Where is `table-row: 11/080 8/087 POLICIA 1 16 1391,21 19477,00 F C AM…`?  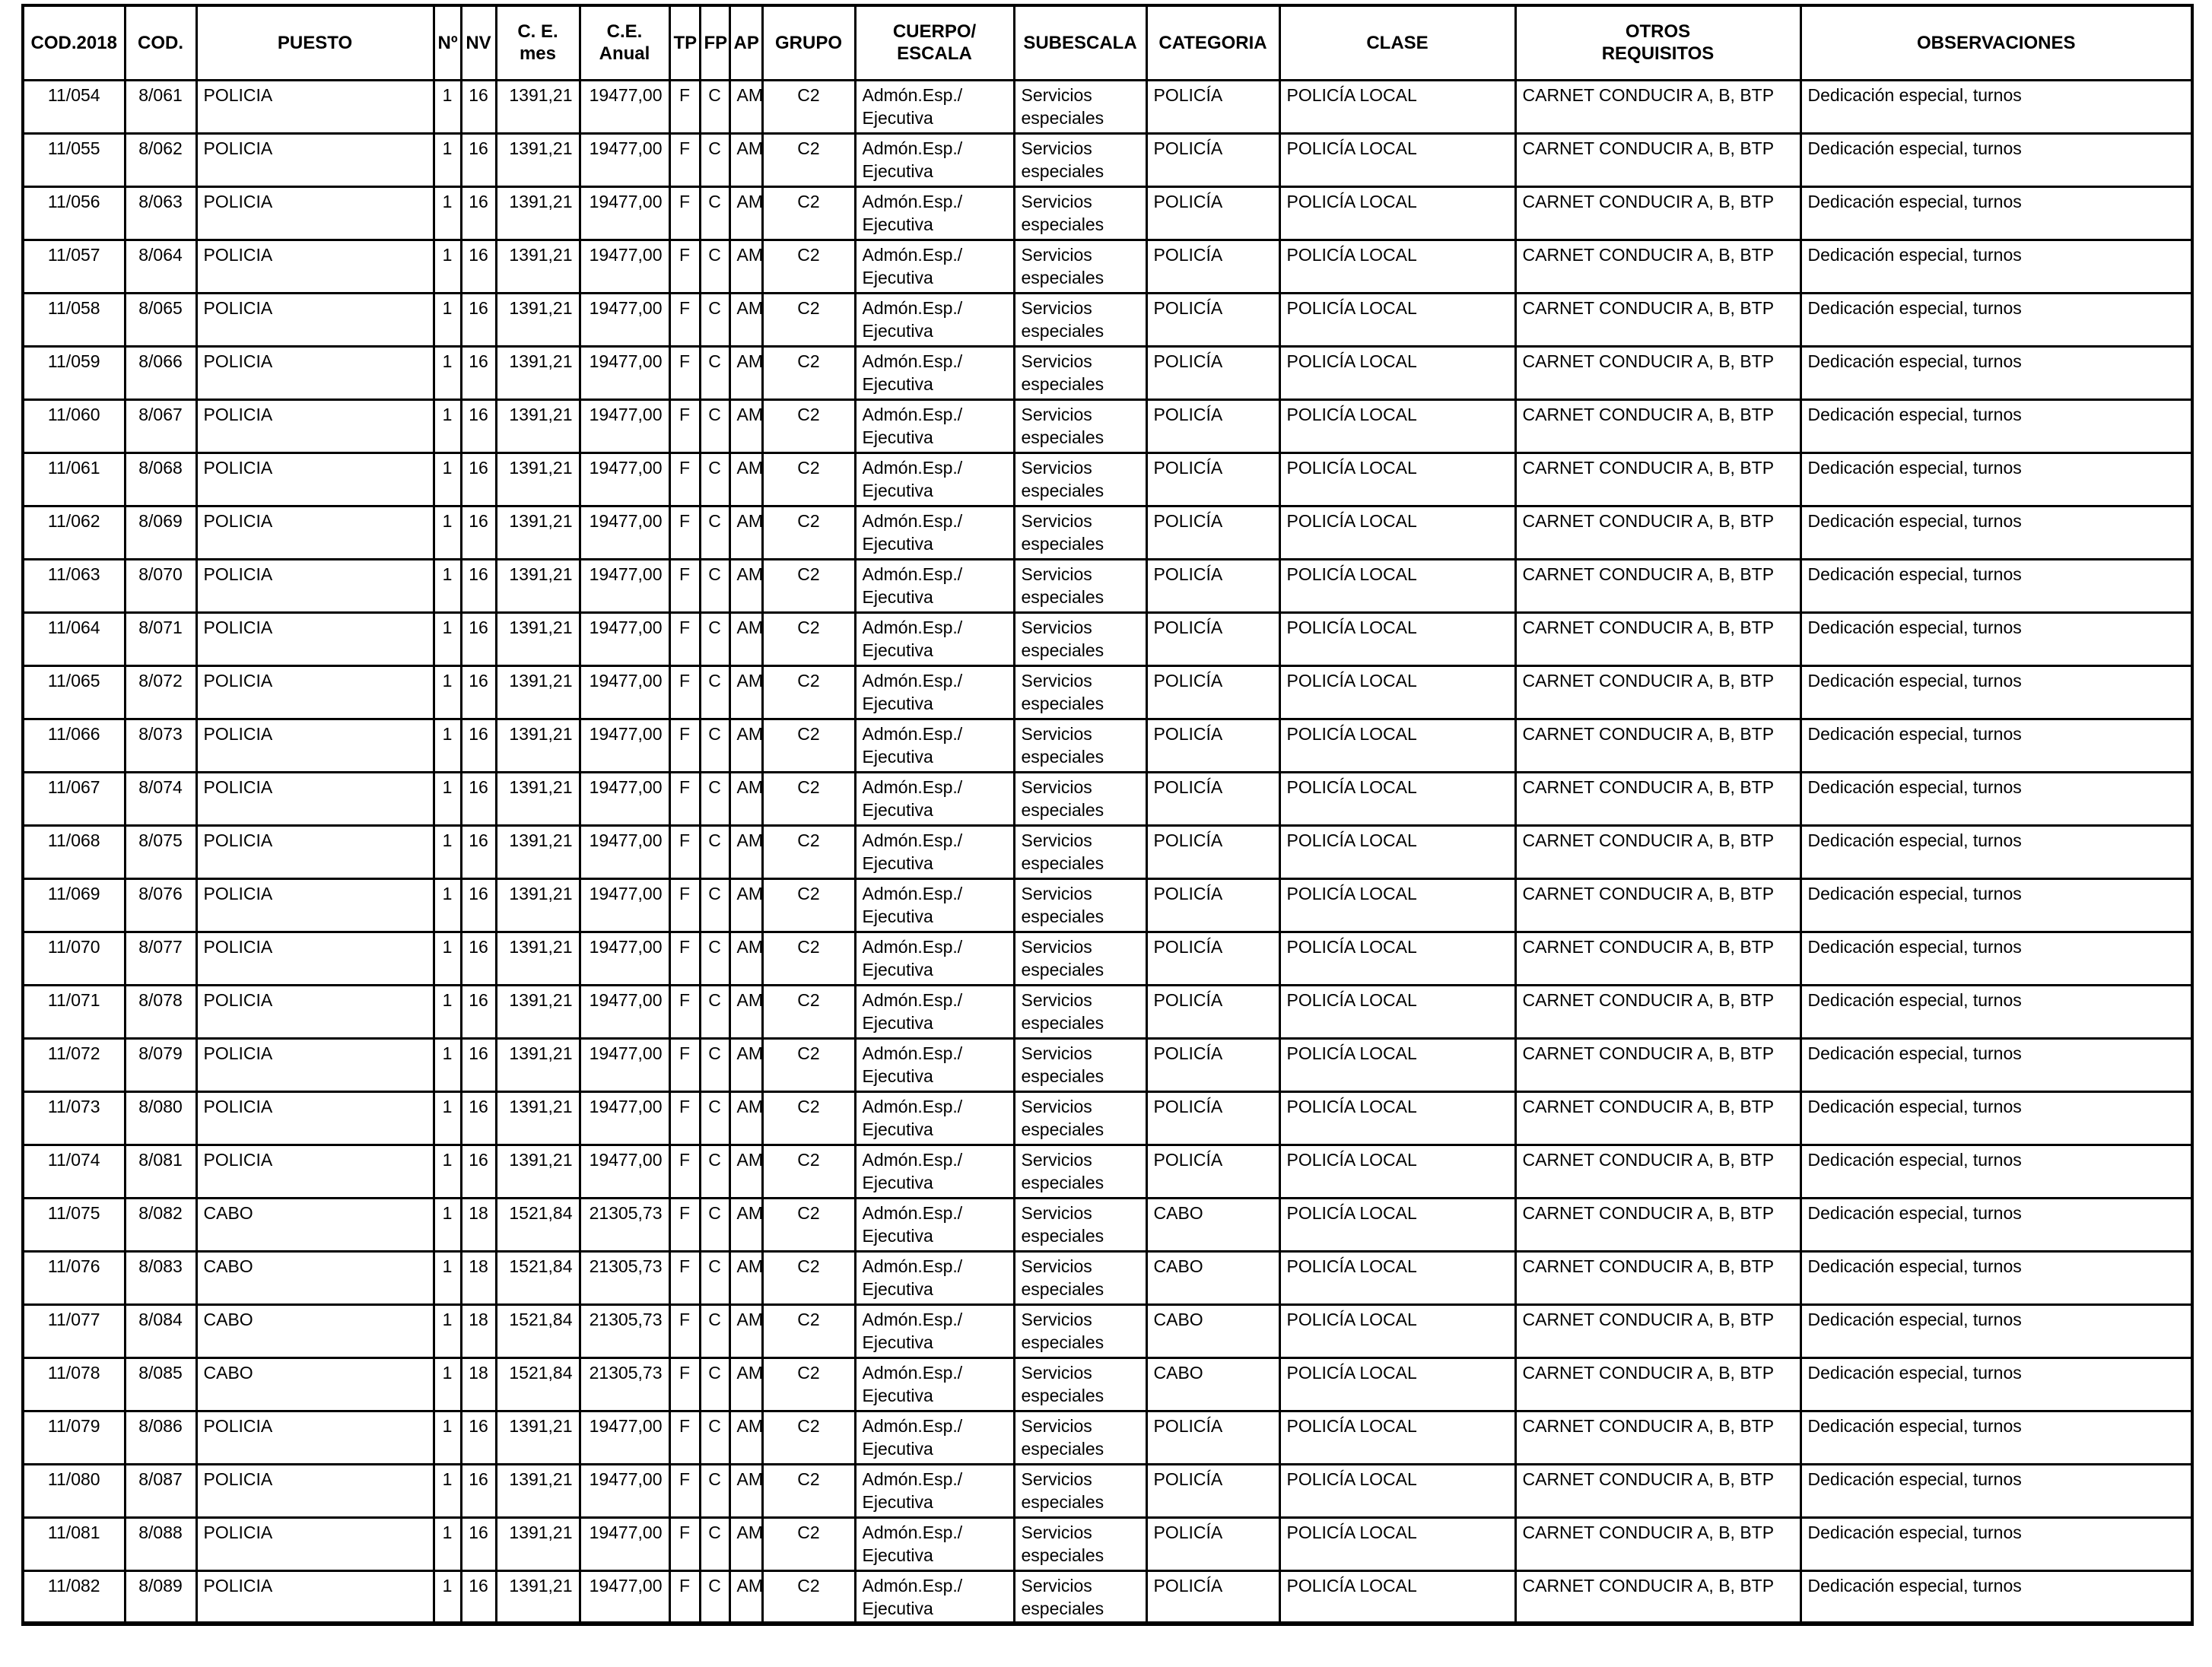
table-row: 11/080 8/087 POLICIA 1 16 1391,21 19477,00 F C AM… is located at coordinates (1107, 1490).